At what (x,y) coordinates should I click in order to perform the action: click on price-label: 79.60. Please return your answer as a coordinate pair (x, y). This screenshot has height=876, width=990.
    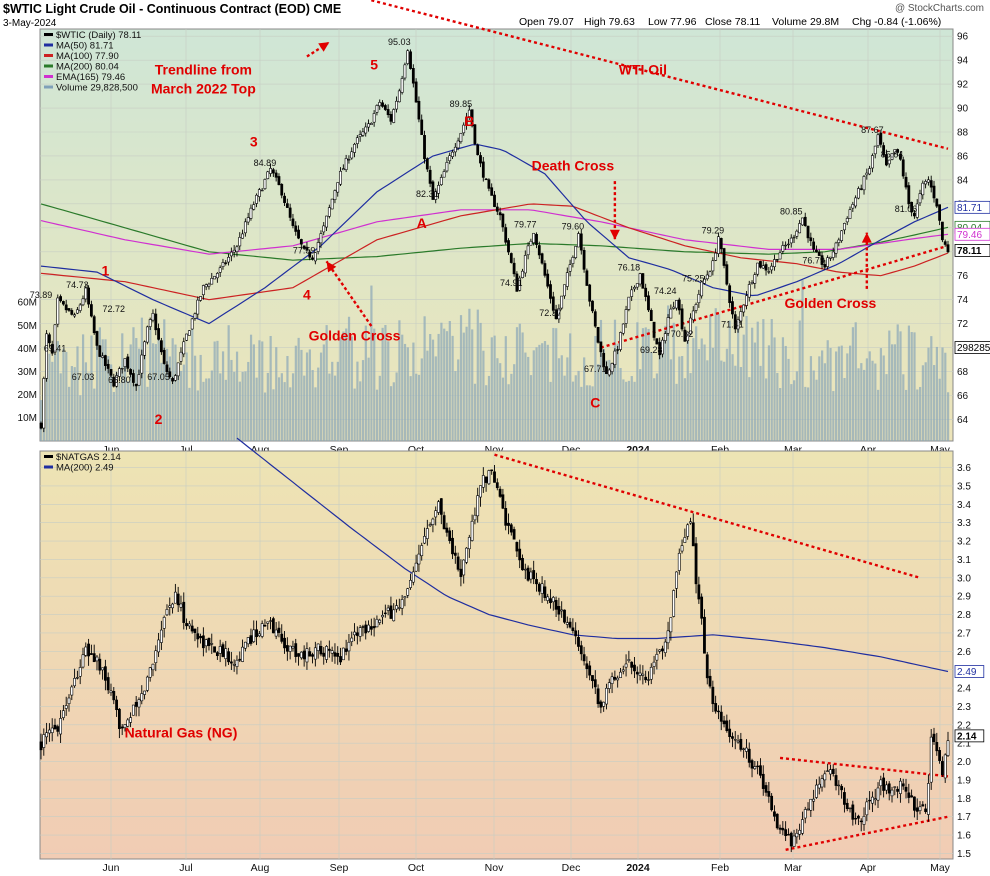
    Looking at the image, I should click on (573, 227).